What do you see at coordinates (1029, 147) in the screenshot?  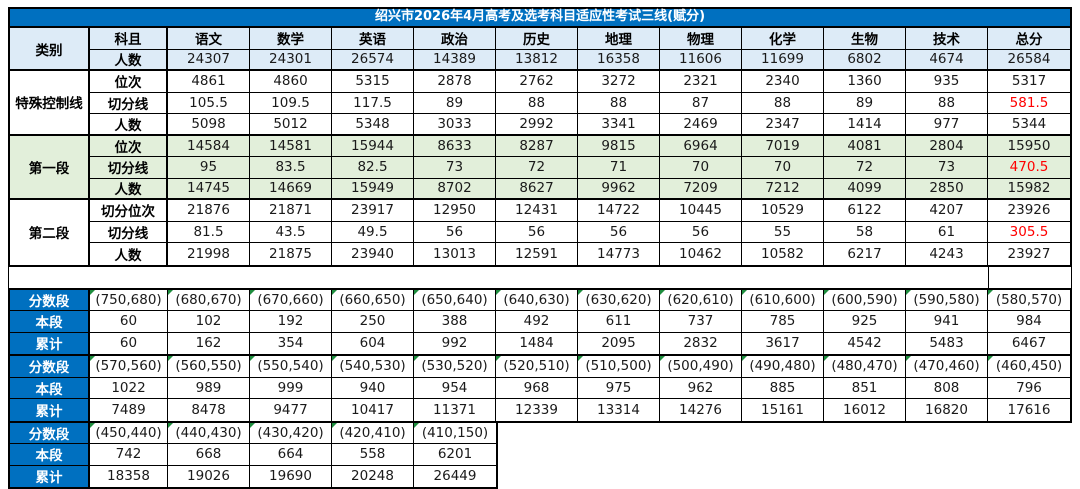 I see `value-cell: 15950` at bounding box center [1029, 147].